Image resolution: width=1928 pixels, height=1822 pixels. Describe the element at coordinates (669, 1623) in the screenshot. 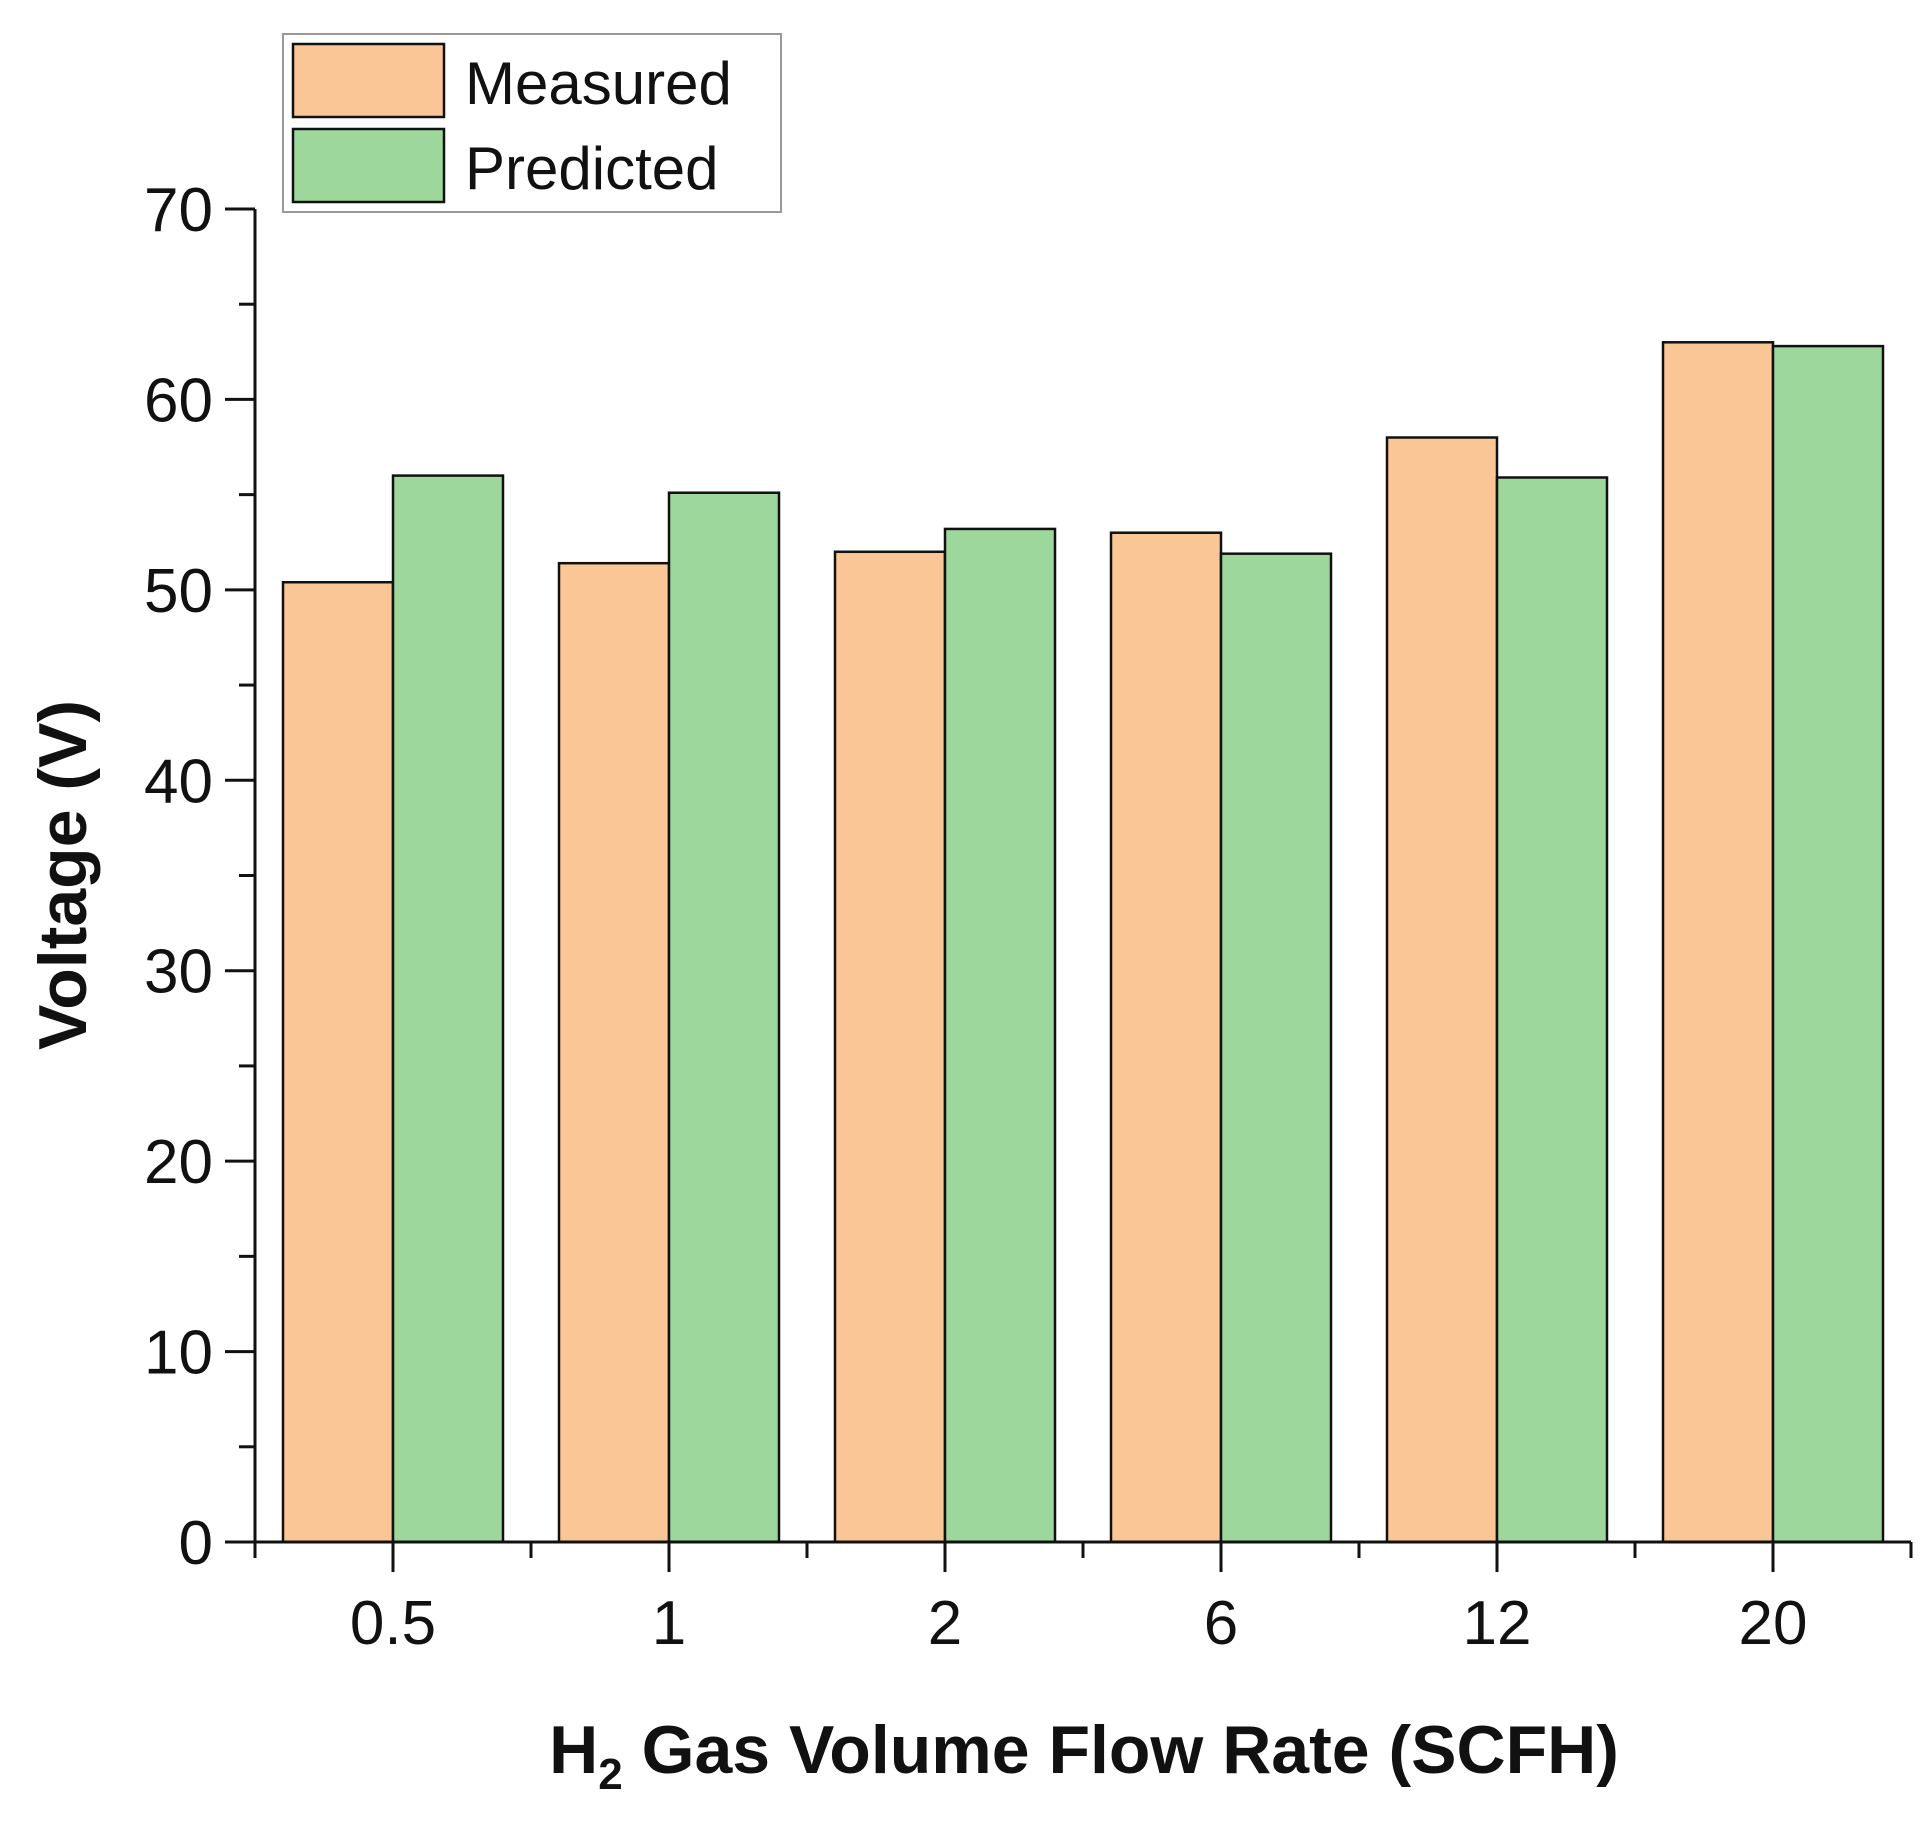

I see `x-tick-label: 1` at that location.